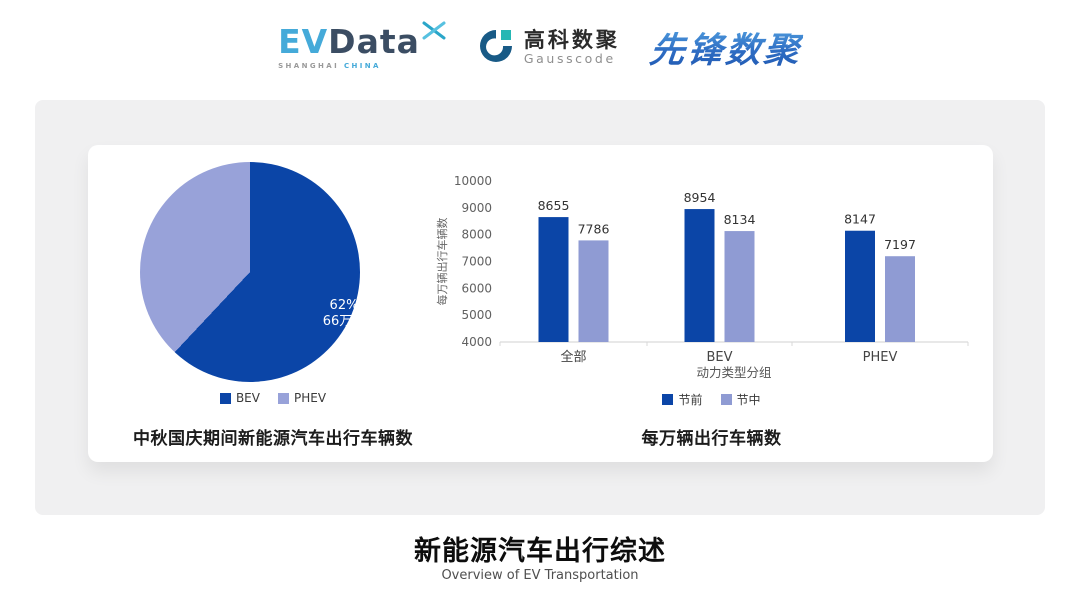 The height and width of the screenshot is (608, 1080). What do you see at coordinates (442, 262) in the screenshot?
I see `y-axis-title: 每万辆出行车辆数` at bounding box center [442, 262].